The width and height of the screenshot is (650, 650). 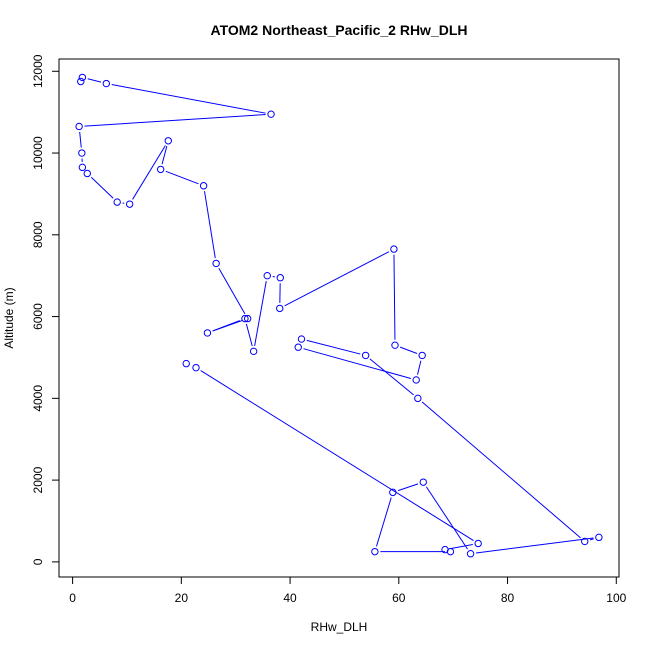 I want to click on x-tick-label: 60, so click(x=399, y=598).